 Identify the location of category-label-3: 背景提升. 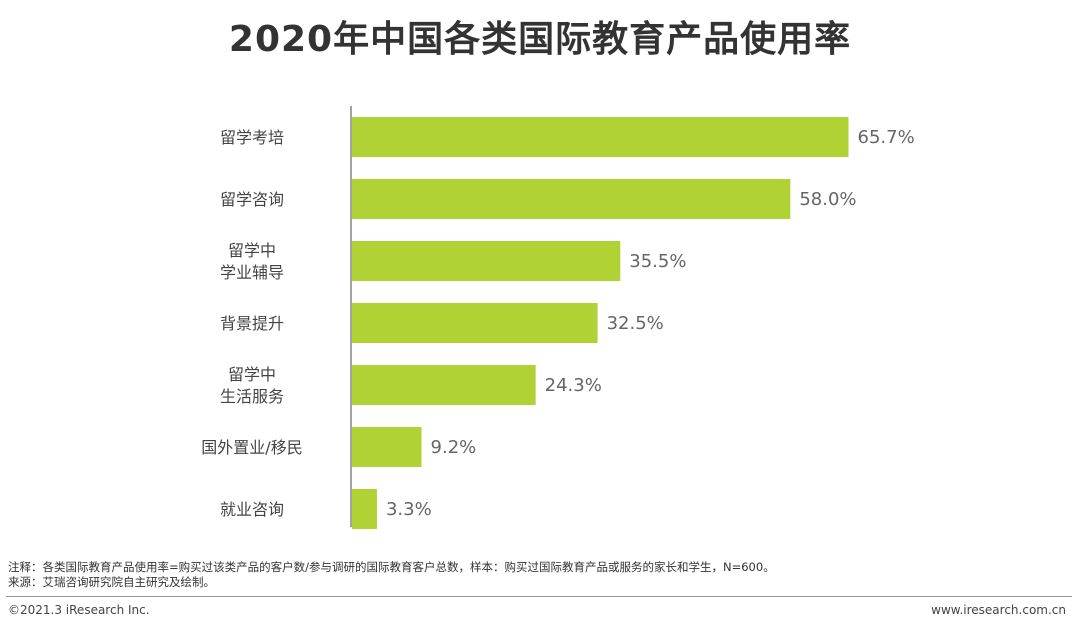
(252, 323).